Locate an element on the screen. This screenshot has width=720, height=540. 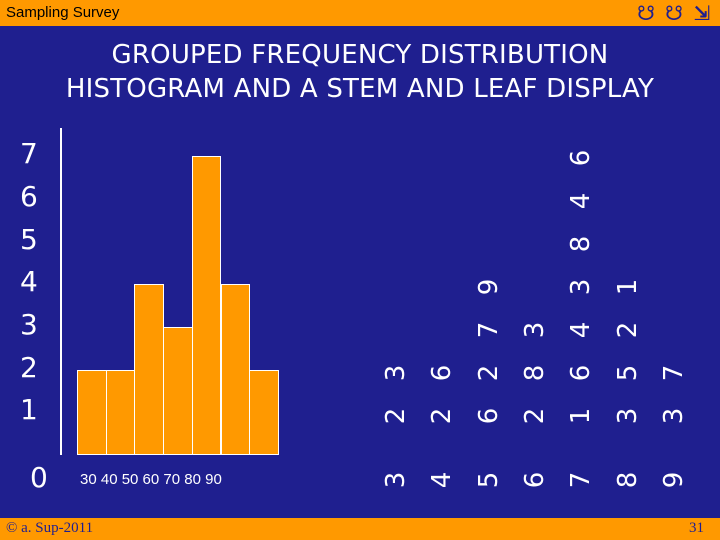
footer-bar: © a. Sup-2011 31 is located at coordinates (360, 529).